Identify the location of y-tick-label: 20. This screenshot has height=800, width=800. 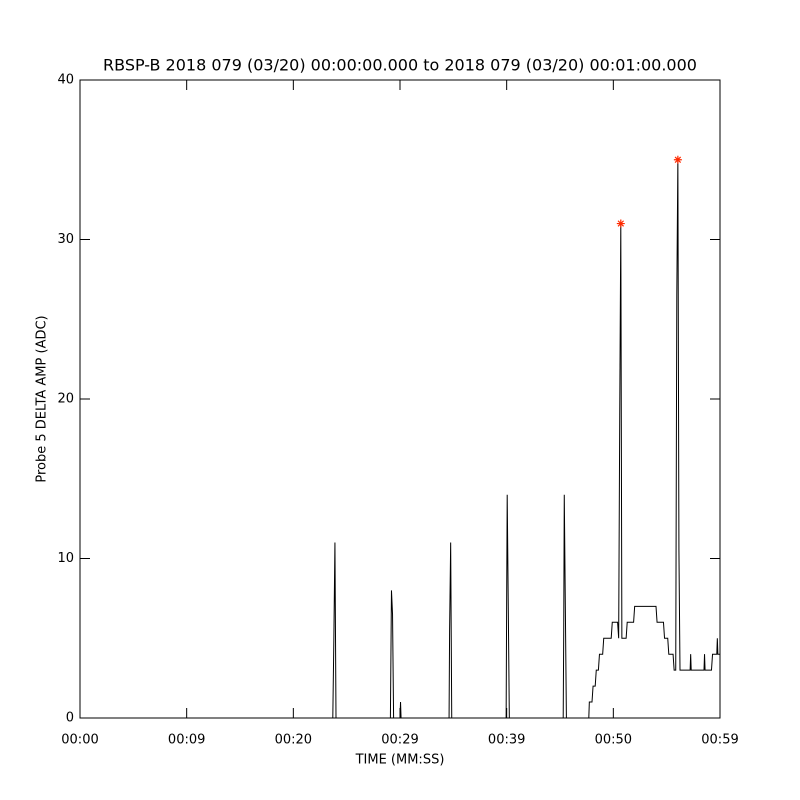
(65, 399).